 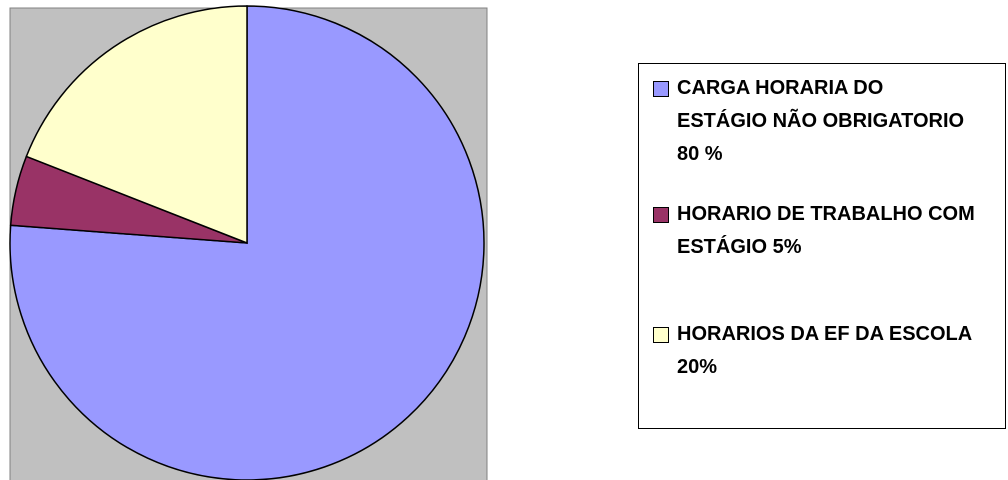 What do you see at coordinates (136, 125) in the screenshot?
I see `pie-slice` at bounding box center [136, 125].